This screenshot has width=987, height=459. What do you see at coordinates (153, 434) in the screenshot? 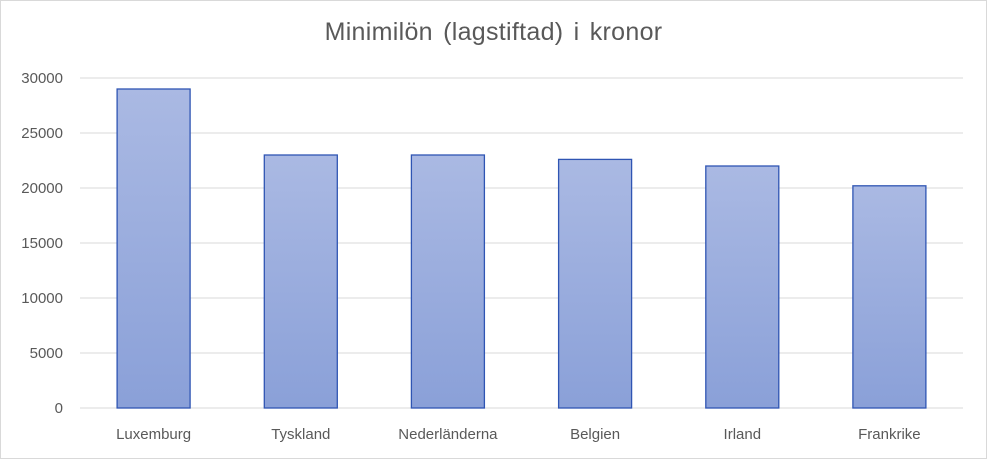
I see `x-tick-label: Luxemburg` at bounding box center [153, 434].